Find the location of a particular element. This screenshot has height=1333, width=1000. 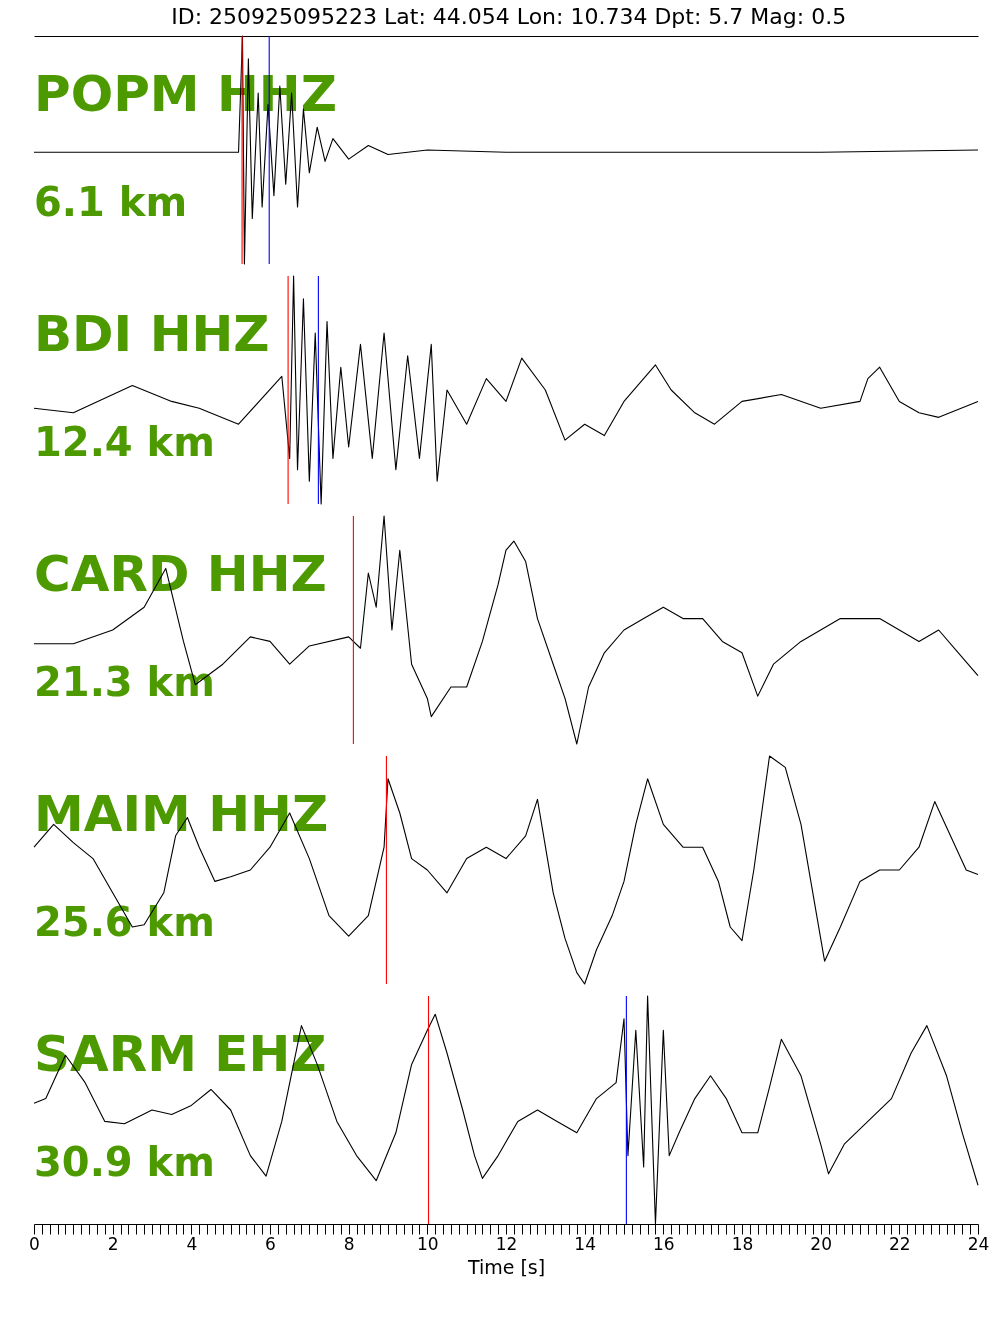

annotation: 25.6 km is located at coordinates (124, 922).